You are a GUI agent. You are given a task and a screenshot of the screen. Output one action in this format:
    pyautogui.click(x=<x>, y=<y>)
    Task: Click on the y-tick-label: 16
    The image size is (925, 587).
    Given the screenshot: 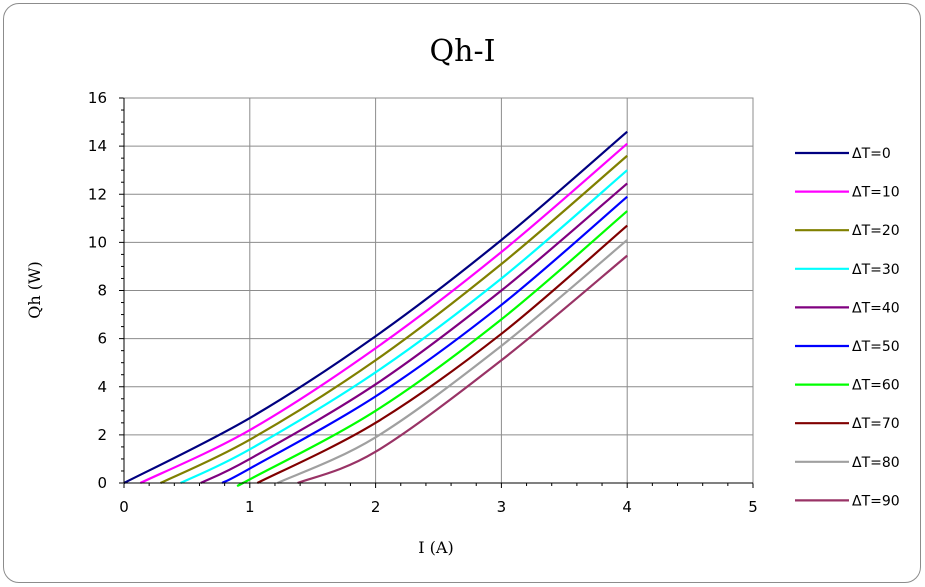 What is the action you would take?
    pyautogui.click(x=97, y=98)
    